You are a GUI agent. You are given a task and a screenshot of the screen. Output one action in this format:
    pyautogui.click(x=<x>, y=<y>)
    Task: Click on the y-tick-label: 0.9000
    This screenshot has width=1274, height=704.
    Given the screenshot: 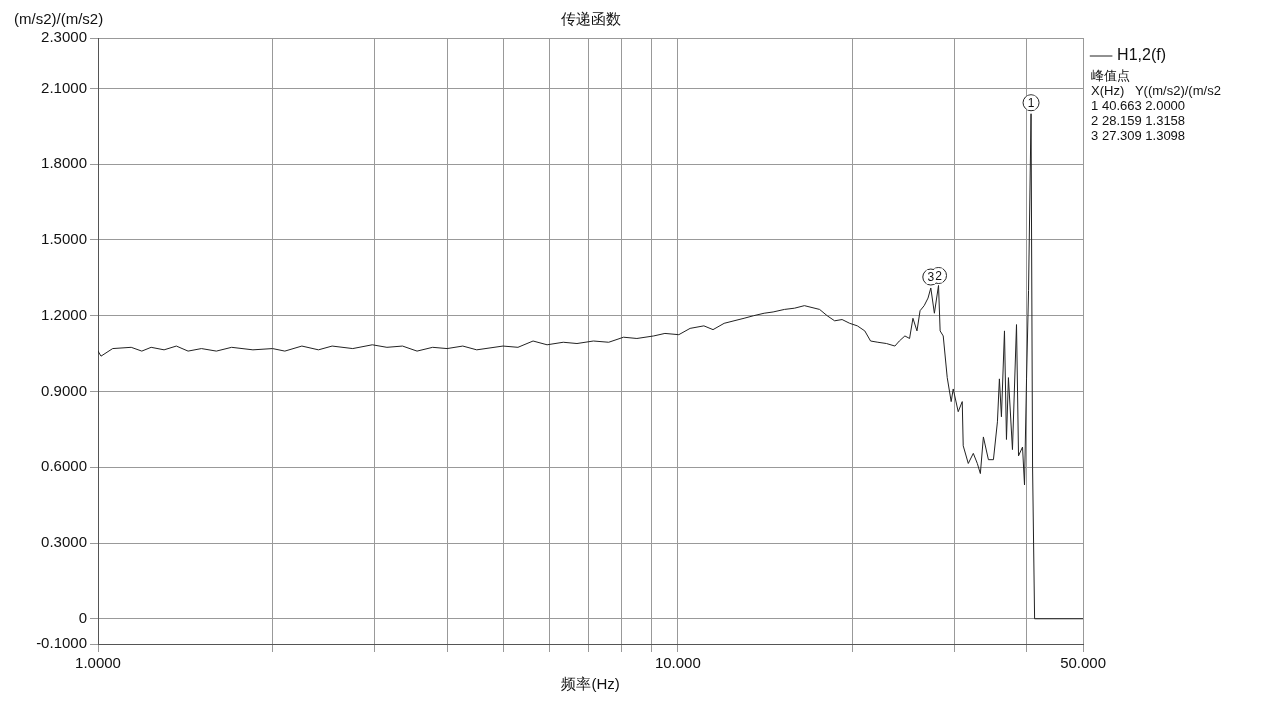 What is the action you would take?
    pyautogui.click(x=64, y=390)
    